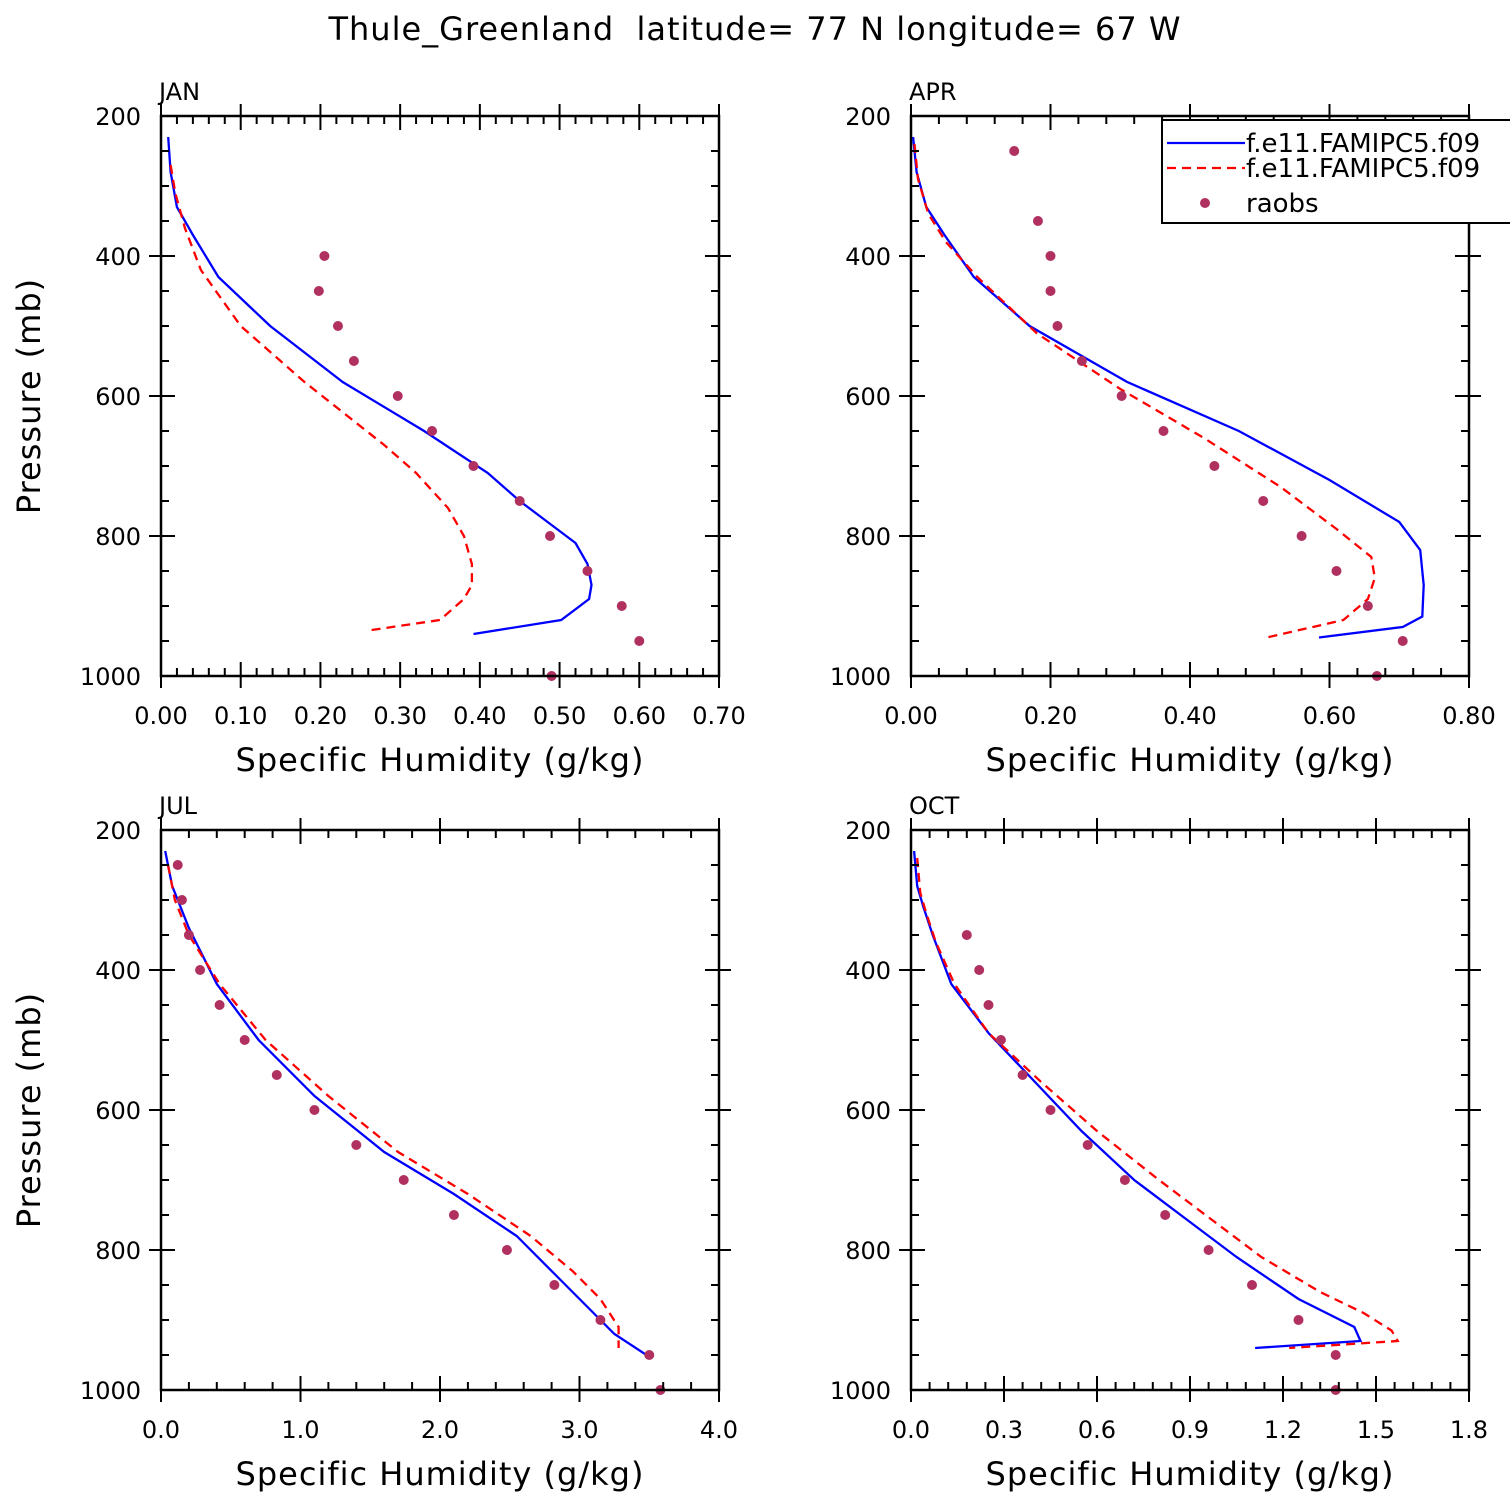 This screenshot has width=1510, height=1510. What do you see at coordinates (1283, 1430) in the screenshot?
I see `x-tick-label: 1.2` at bounding box center [1283, 1430].